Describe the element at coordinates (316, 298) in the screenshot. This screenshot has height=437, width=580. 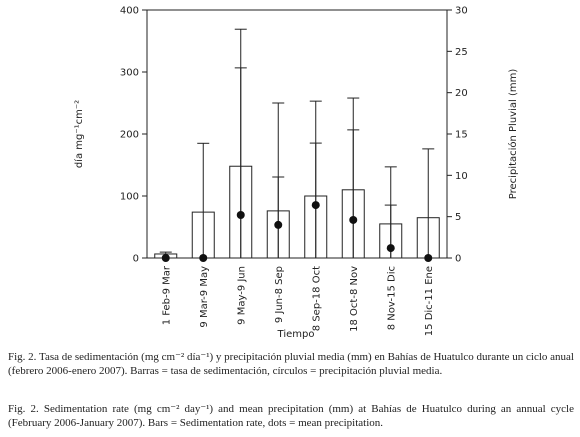
I see `x-tick-label: 8 Sep-18 Oct` at that location.